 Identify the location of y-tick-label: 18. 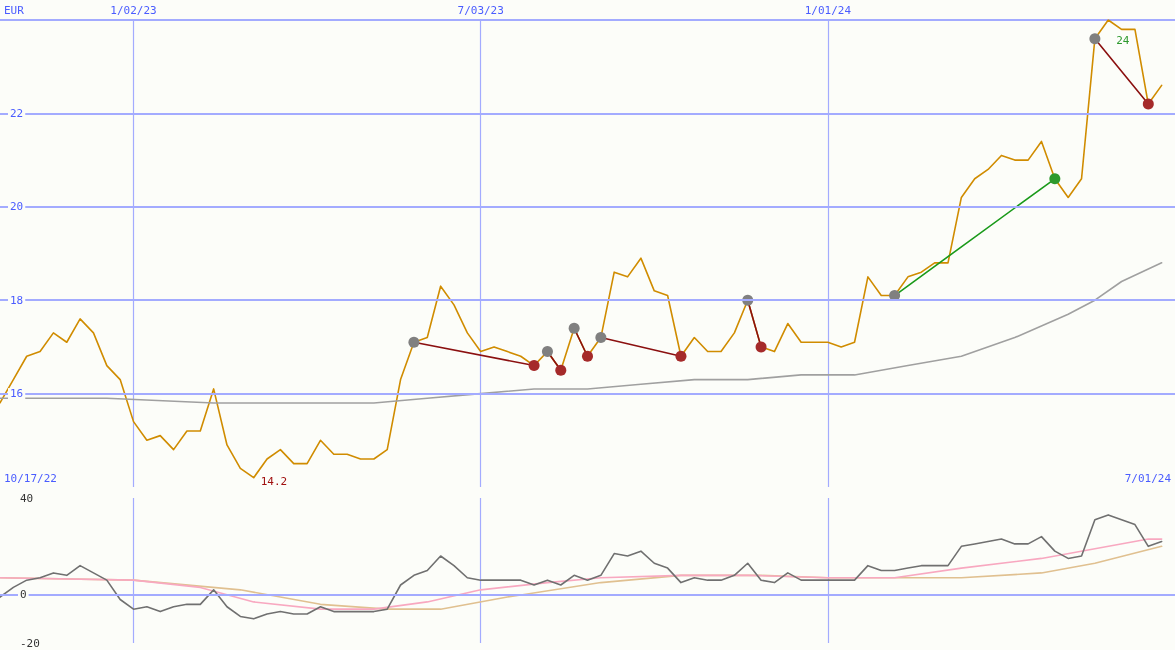
(17, 300).